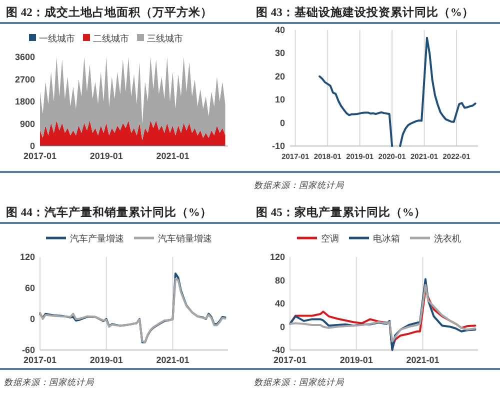 This screenshot has width=500, height=397. Describe the element at coordinates (278, 146) in the screenshot. I see `y-tick-label: -10` at that location.